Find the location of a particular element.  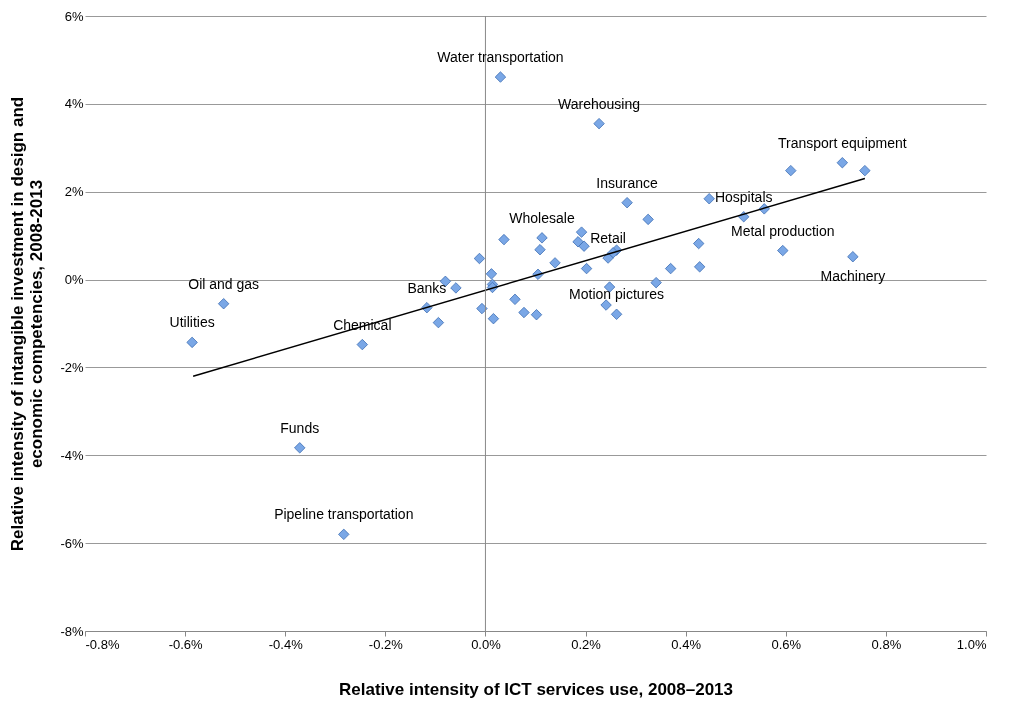

x-tick-label: 0.0% is located at coordinates (486, 644).